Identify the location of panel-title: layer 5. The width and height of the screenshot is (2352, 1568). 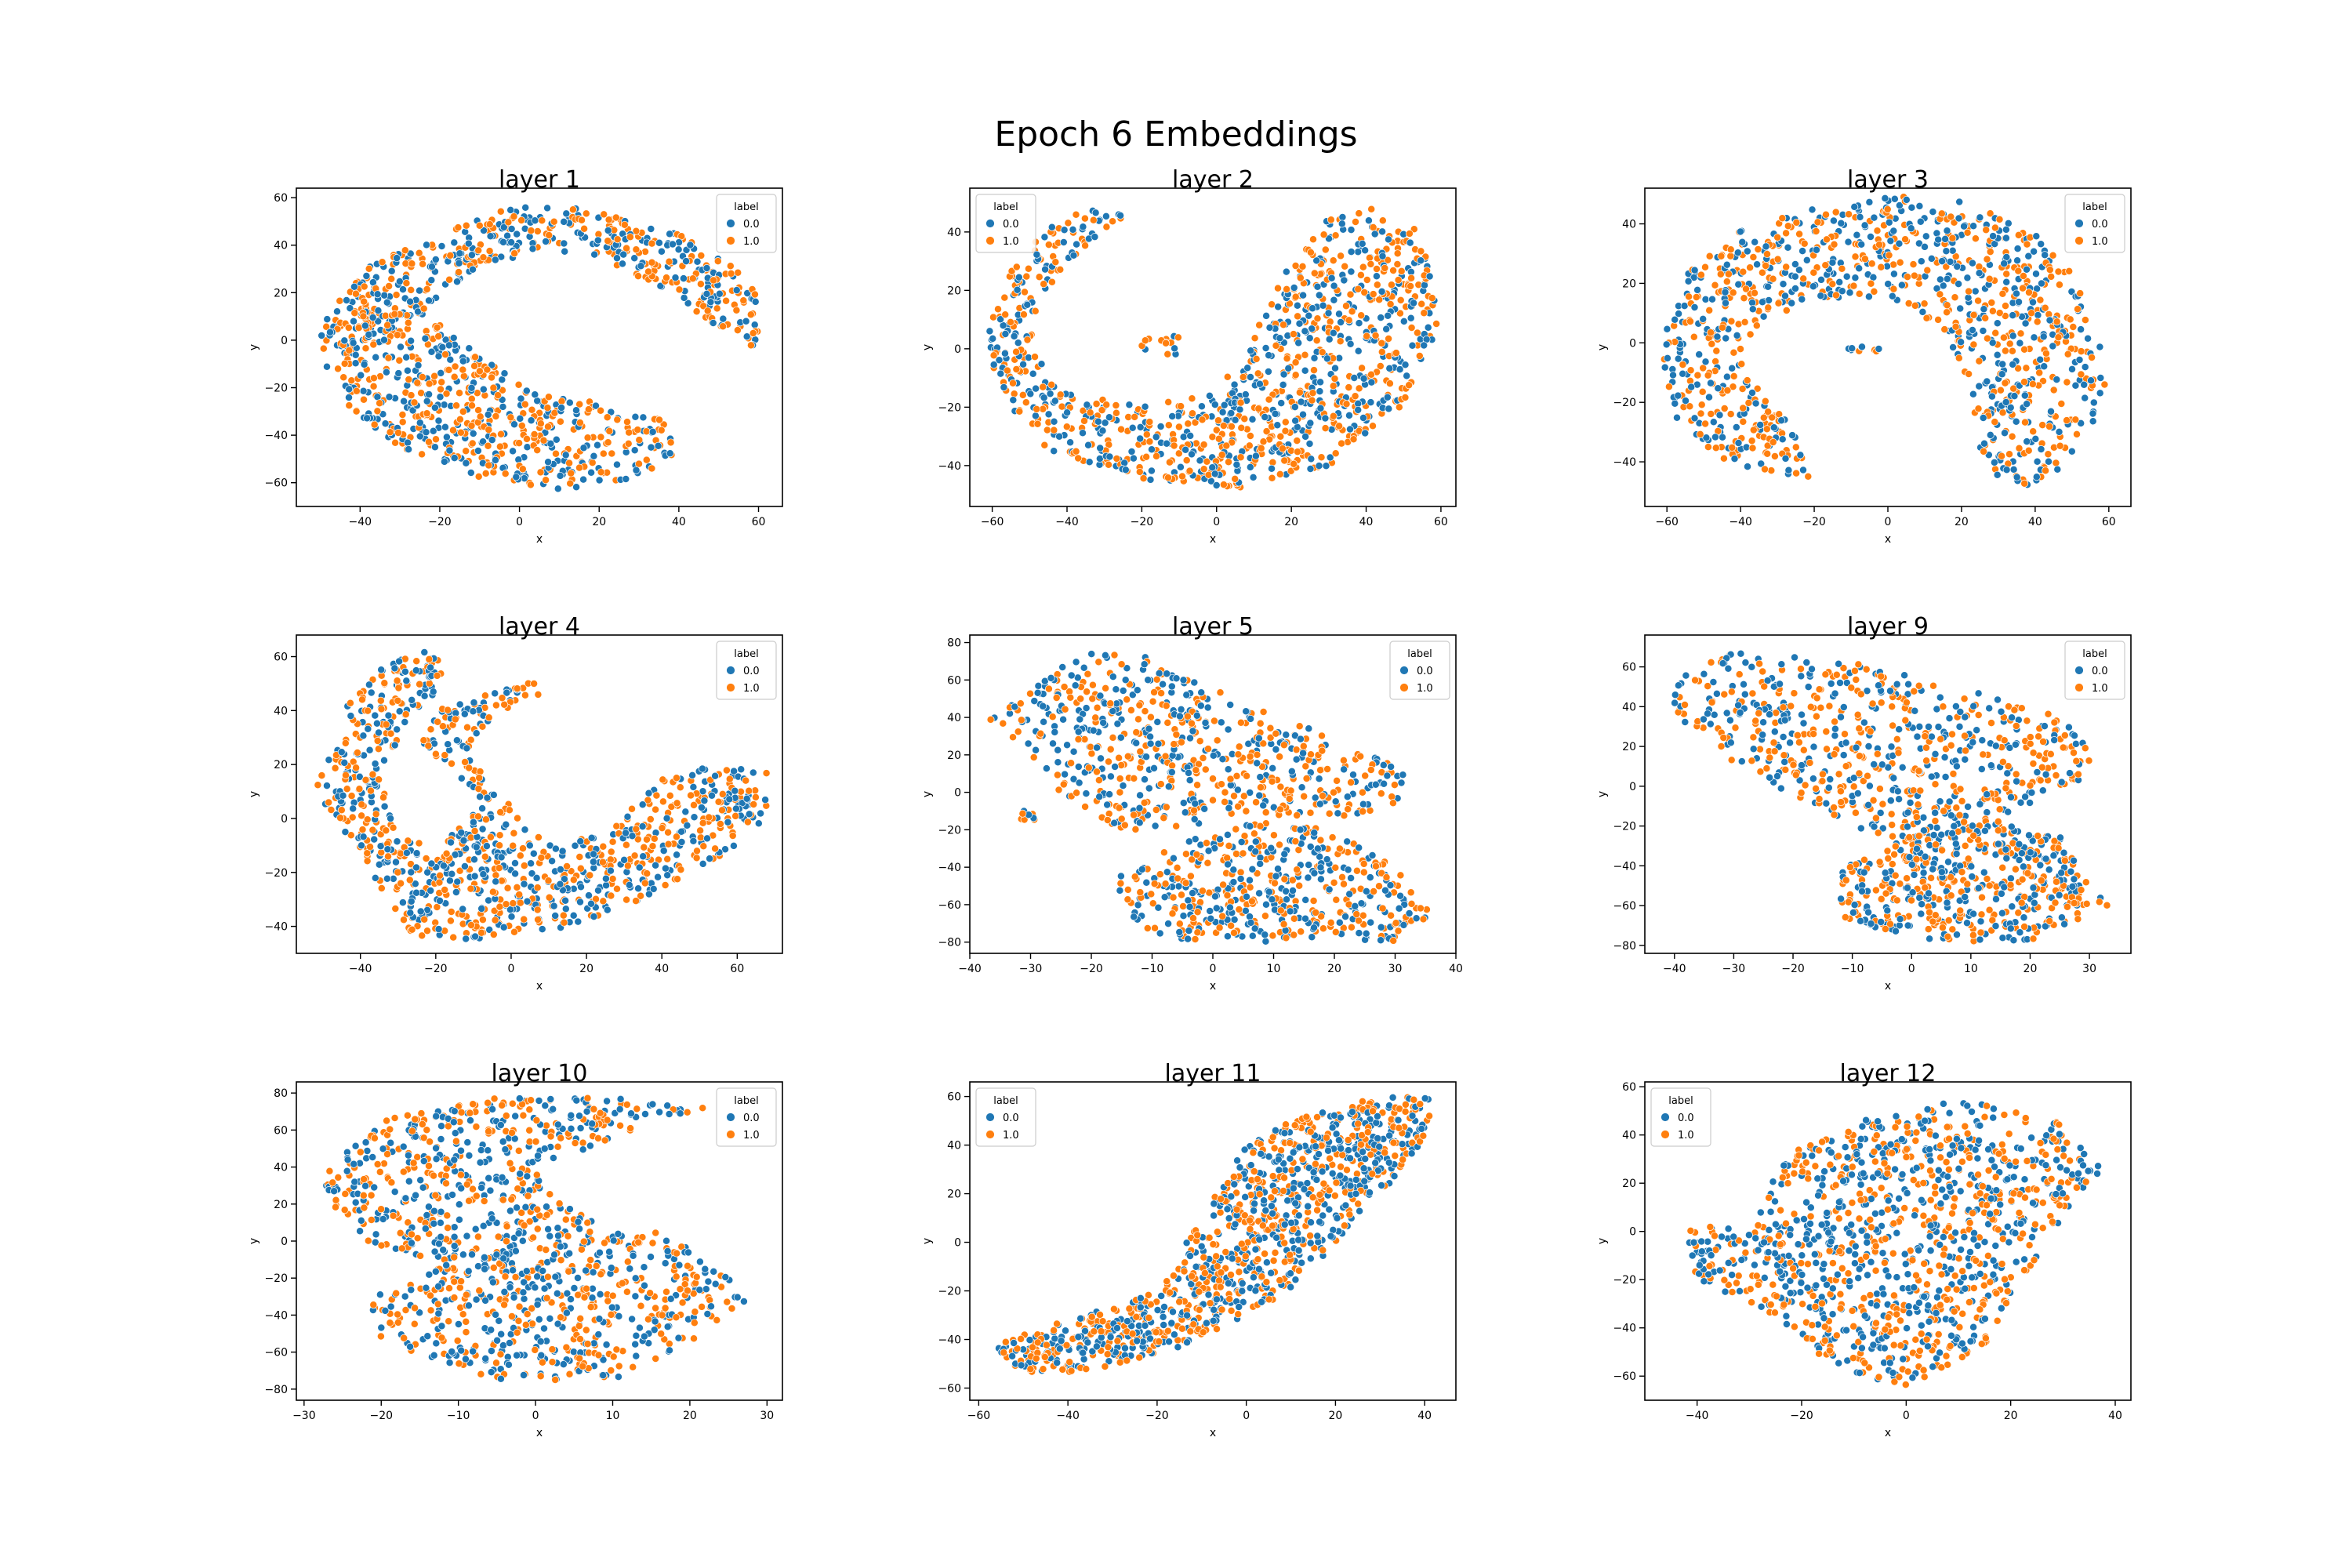
(1213, 627).